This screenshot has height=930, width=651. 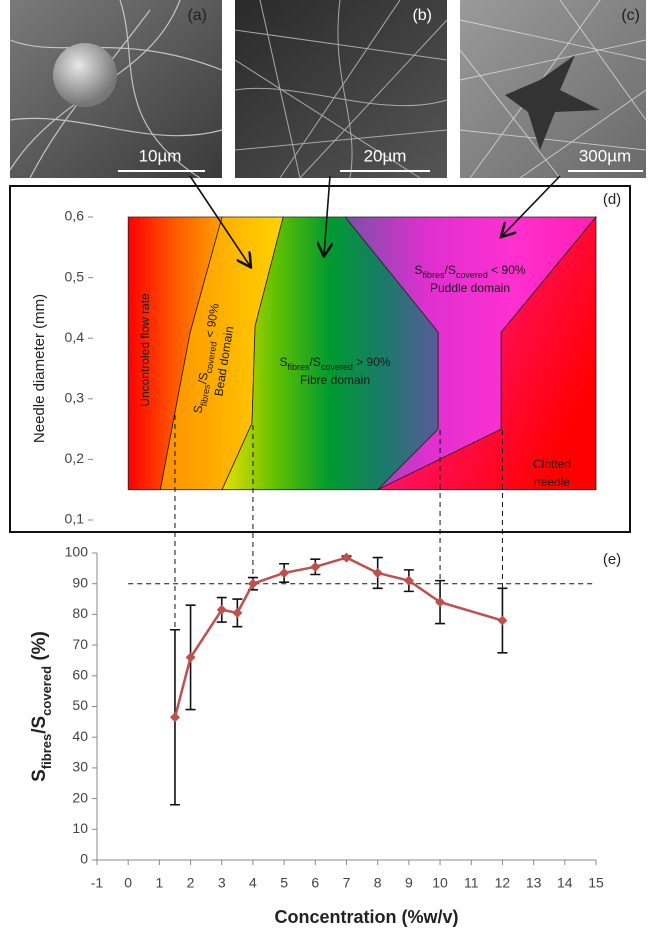 I want to click on y-tick-label: 90, so click(x=80, y=582).